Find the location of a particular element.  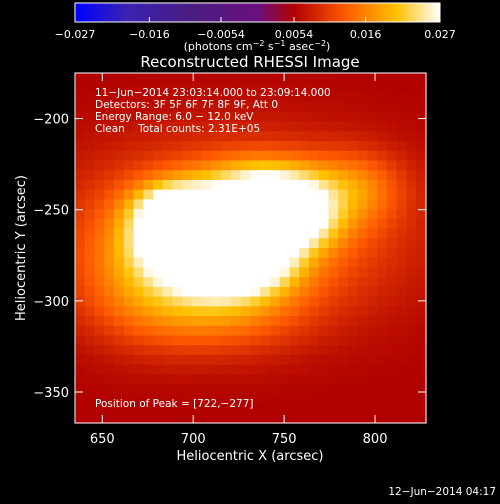

annotation-clean-counts: Clean Total counts: 2.31E+05 is located at coordinates (177, 129).